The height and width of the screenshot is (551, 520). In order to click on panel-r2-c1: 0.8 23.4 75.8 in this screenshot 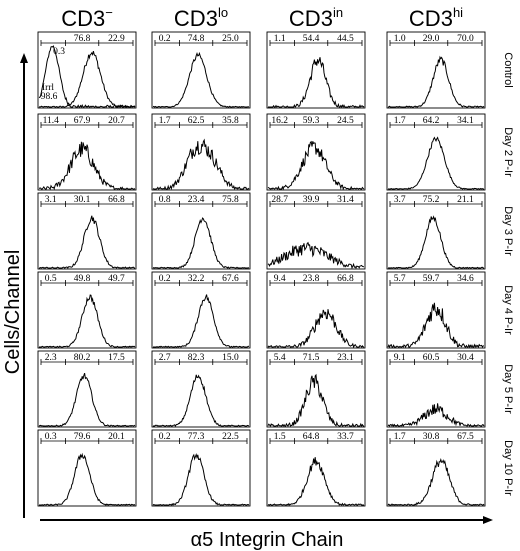, I will do `click(201, 231)`.